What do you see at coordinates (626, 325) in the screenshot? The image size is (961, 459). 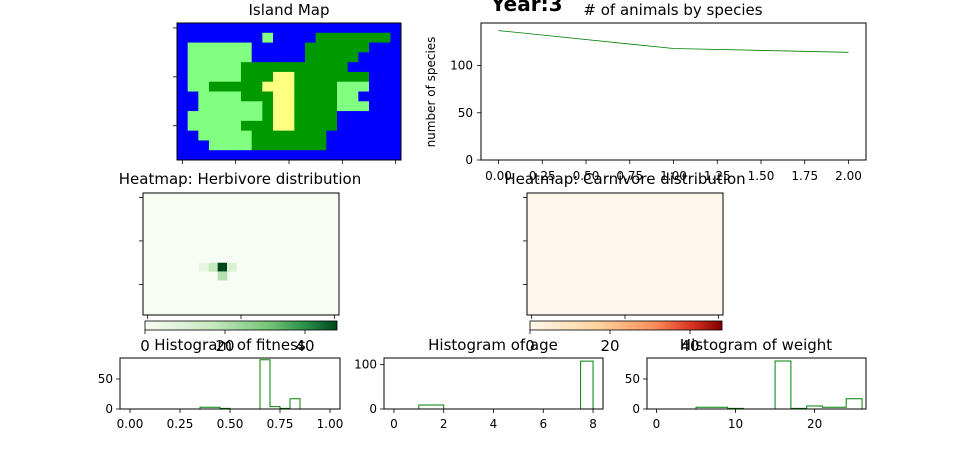 I see `carnivore-colorbar` at bounding box center [626, 325].